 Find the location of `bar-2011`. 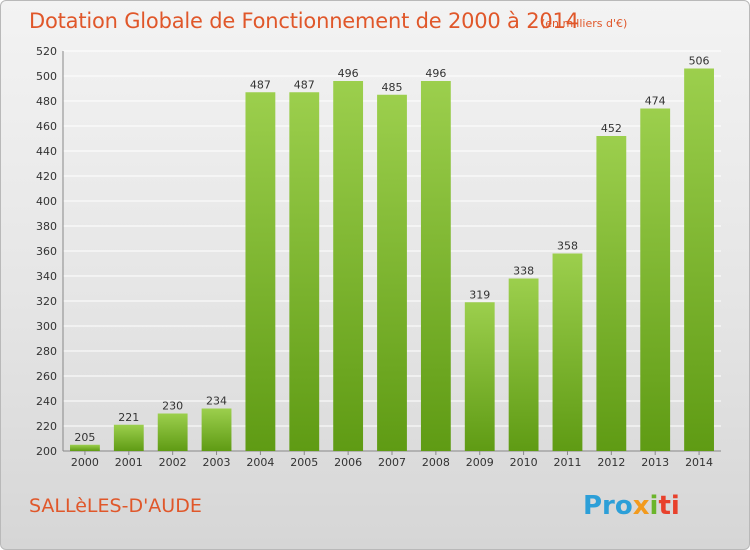

bar-2011 is located at coordinates (567, 352).